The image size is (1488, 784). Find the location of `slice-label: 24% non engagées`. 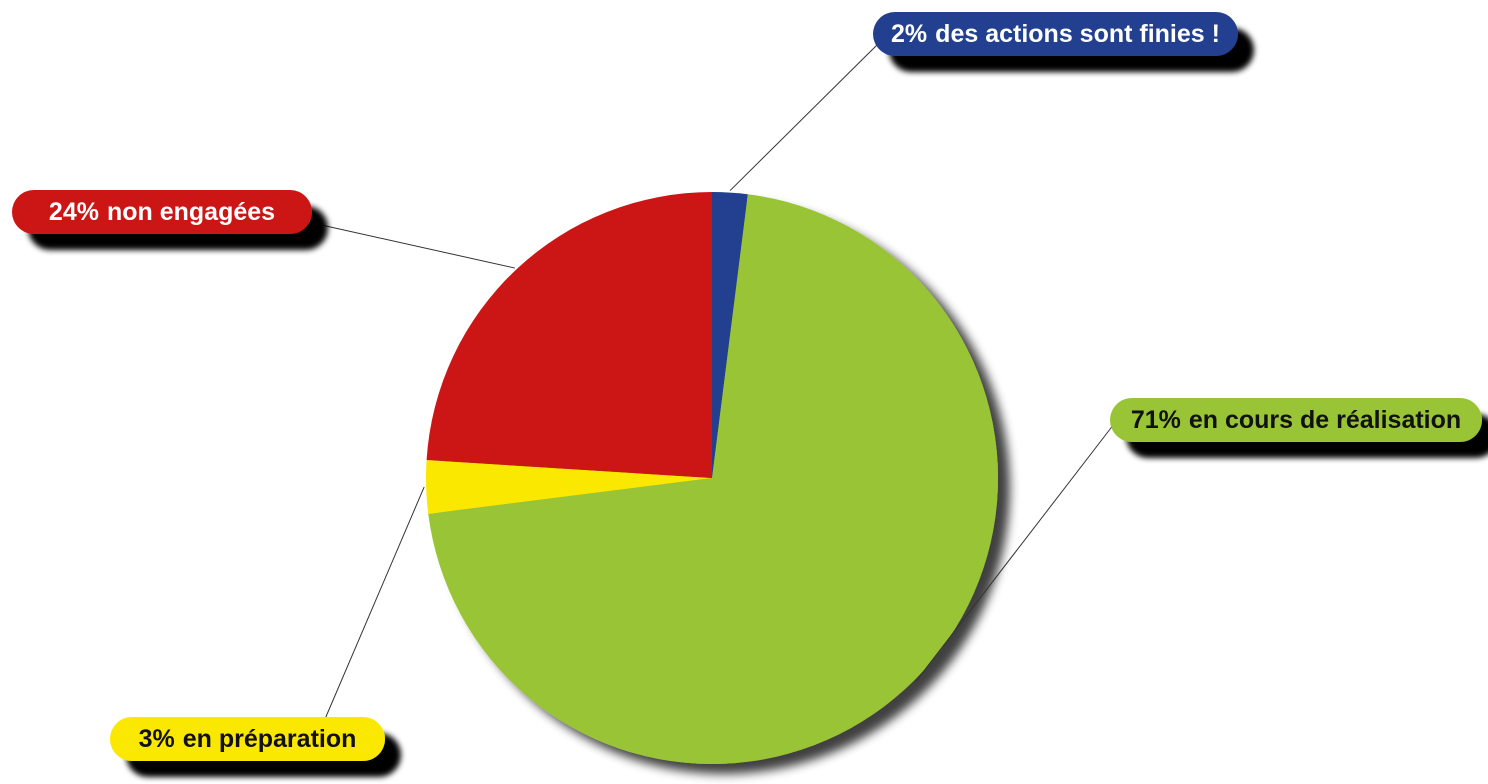

slice-label: 24% non engagées is located at coordinates (162, 212).